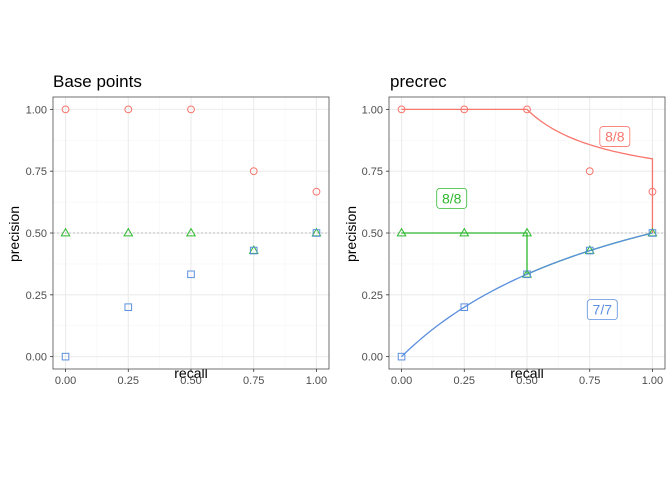 This screenshot has width=672, height=480. What do you see at coordinates (418, 81) in the screenshot?
I see `panel-title: precrec` at bounding box center [418, 81].